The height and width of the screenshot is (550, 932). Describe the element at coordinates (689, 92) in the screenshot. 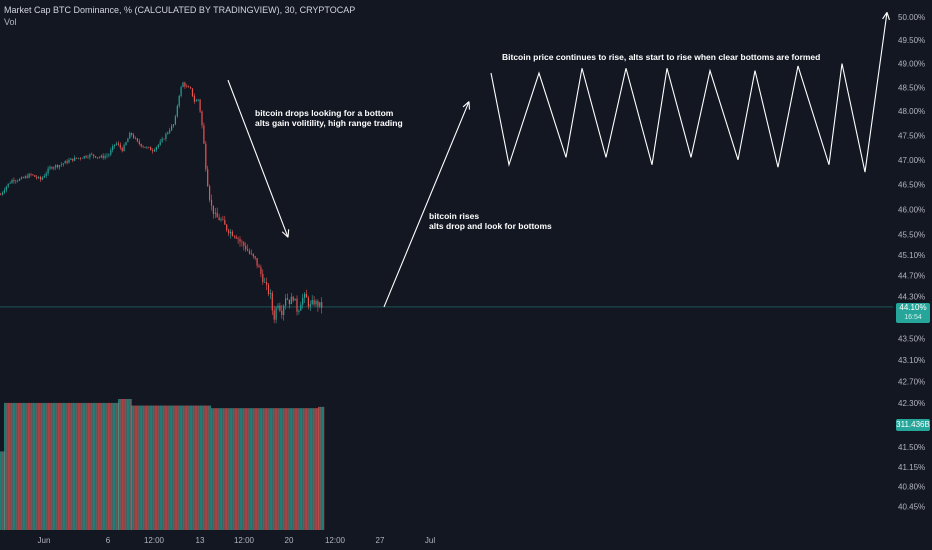

I see `zigzag-path` at that location.